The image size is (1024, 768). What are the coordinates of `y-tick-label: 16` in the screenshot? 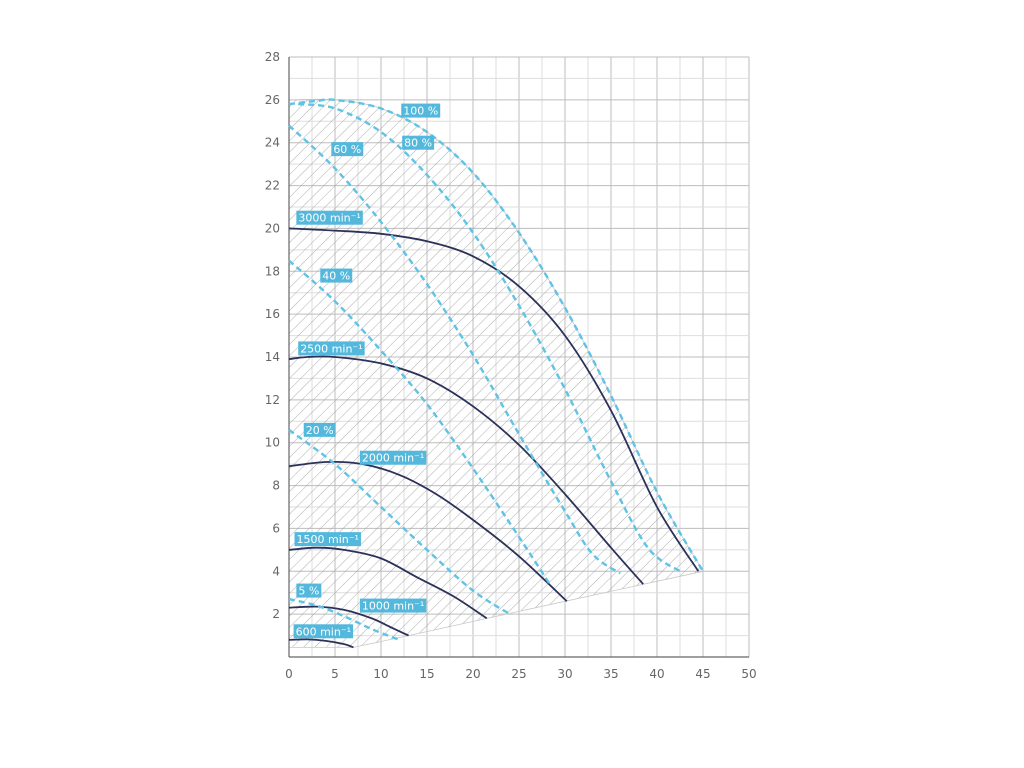 It's located at (272, 314).